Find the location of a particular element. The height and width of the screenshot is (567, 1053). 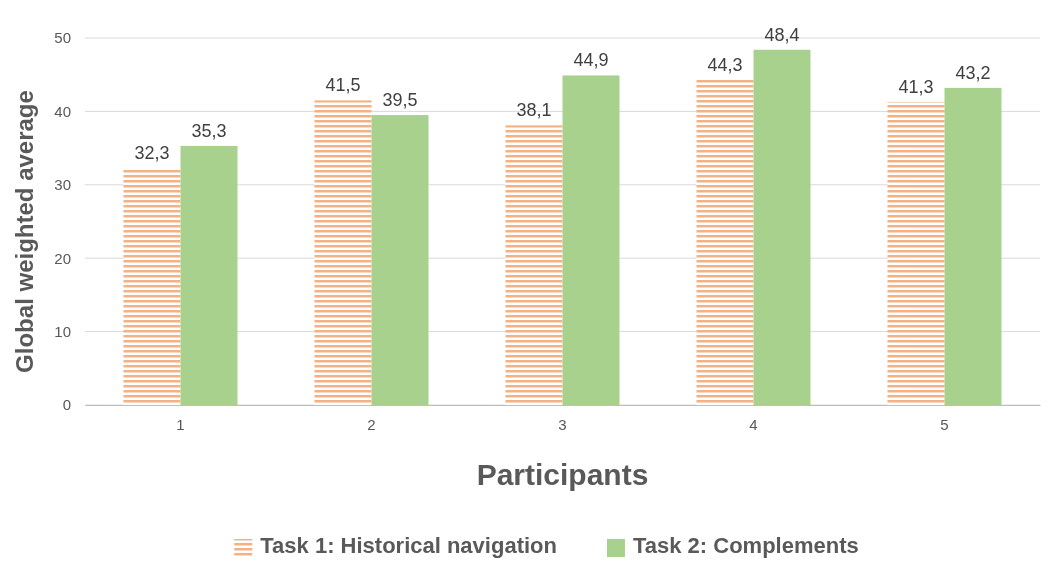

x-tick-label: 2 is located at coordinates (371, 424).